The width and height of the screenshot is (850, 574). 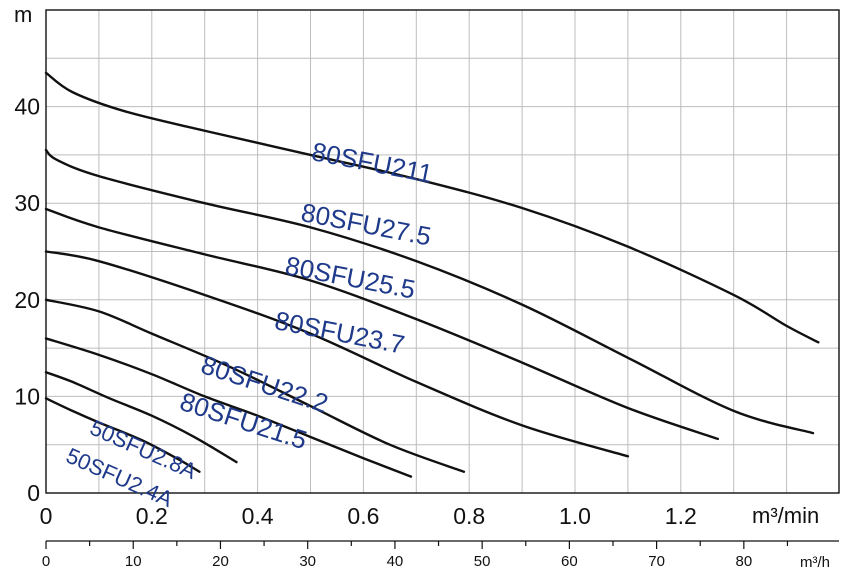 I want to click on x-tick-label: 0.6, so click(x=363, y=516).